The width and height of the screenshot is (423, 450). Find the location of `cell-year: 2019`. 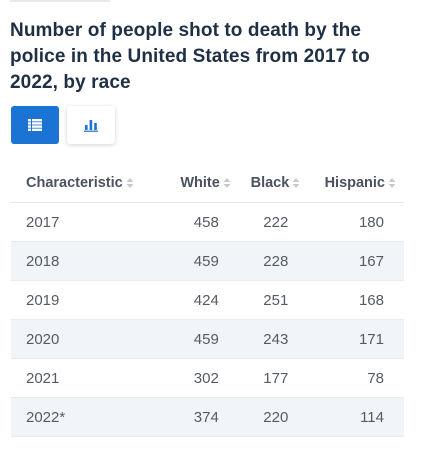

cell-year: 2019 is located at coordinates (90, 300).